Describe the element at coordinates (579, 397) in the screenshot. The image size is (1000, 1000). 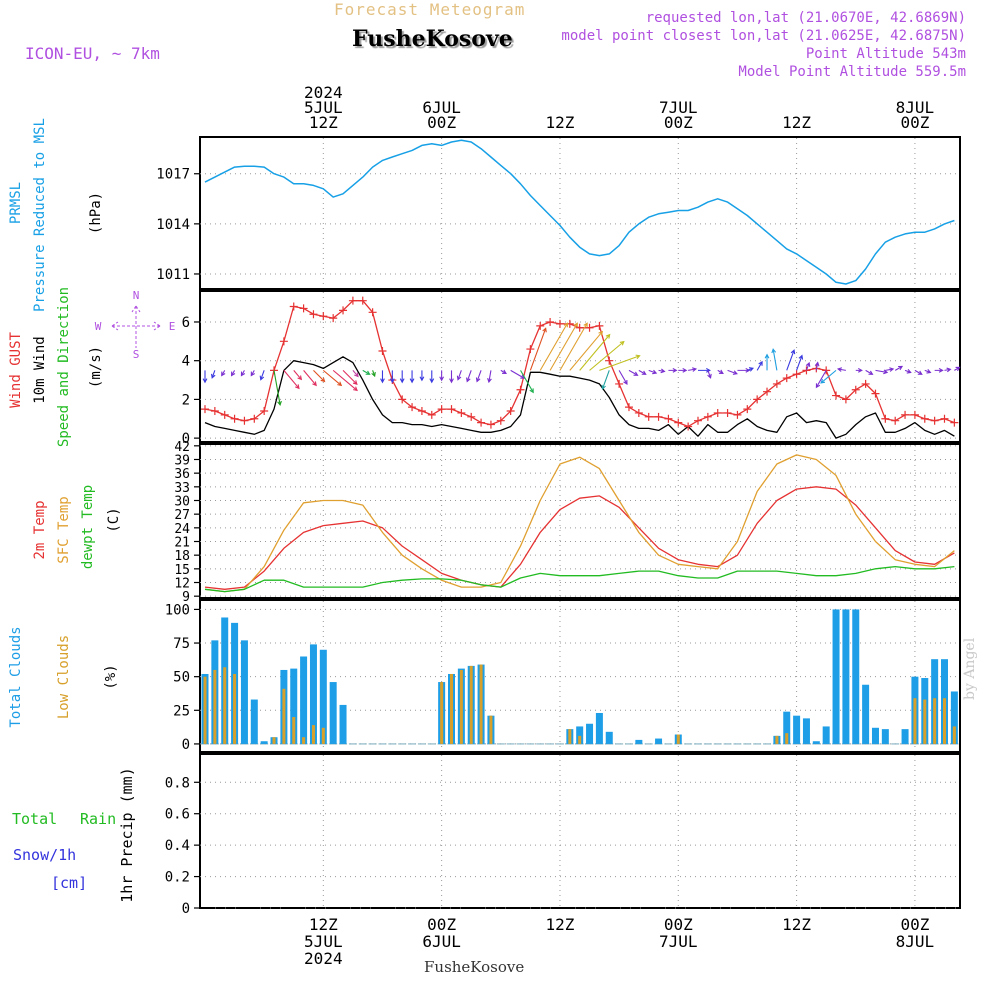
I see `wind-speed-series-line` at that location.